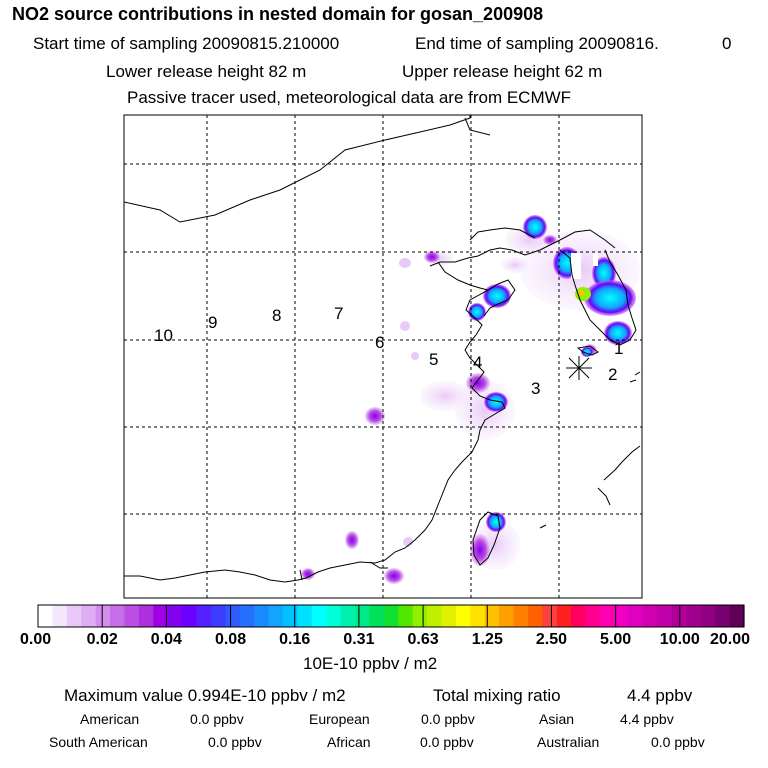 The height and width of the screenshot is (768, 768). Describe the element at coordinates (276, 315) in the screenshot. I see `day-label: 8` at that location.